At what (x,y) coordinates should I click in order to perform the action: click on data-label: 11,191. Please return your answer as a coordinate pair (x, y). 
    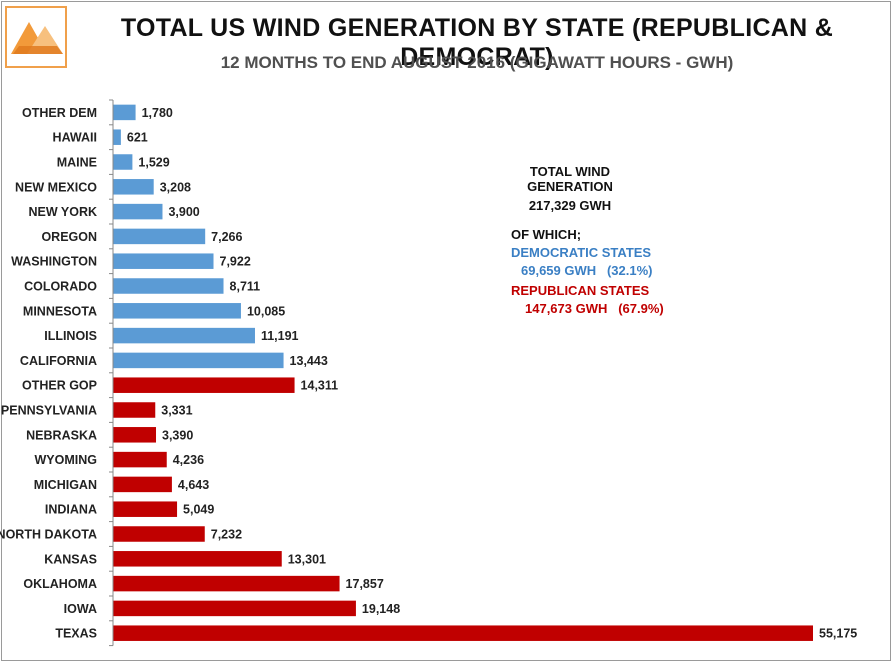
    Looking at the image, I should click on (280, 336).